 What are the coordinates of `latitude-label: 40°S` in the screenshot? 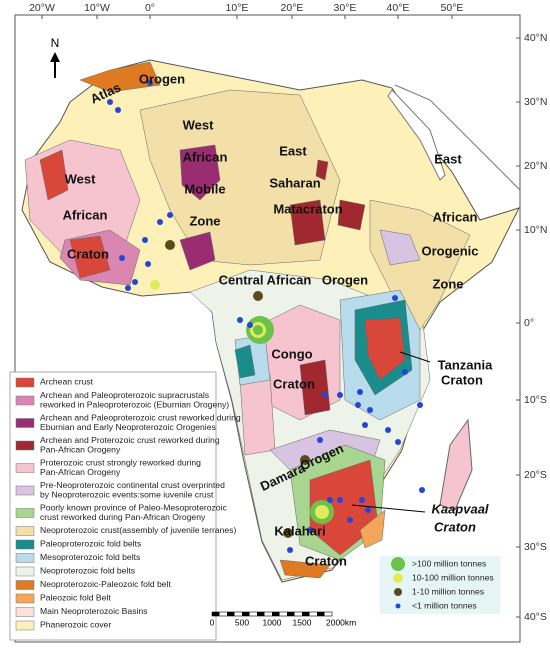 It's located at (535, 617).